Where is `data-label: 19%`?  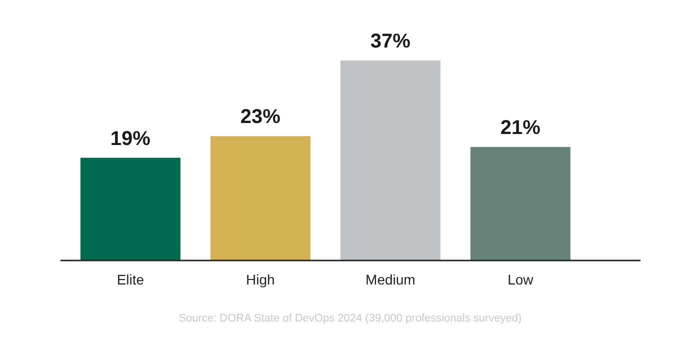 data-label: 19% is located at coordinates (130, 139).